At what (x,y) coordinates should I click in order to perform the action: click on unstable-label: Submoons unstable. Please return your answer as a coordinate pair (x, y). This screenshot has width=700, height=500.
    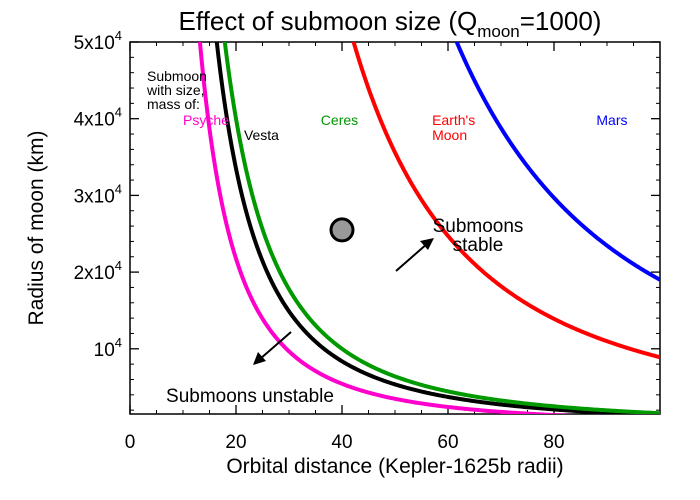
    Looking at the image, I should click on (250, 396).